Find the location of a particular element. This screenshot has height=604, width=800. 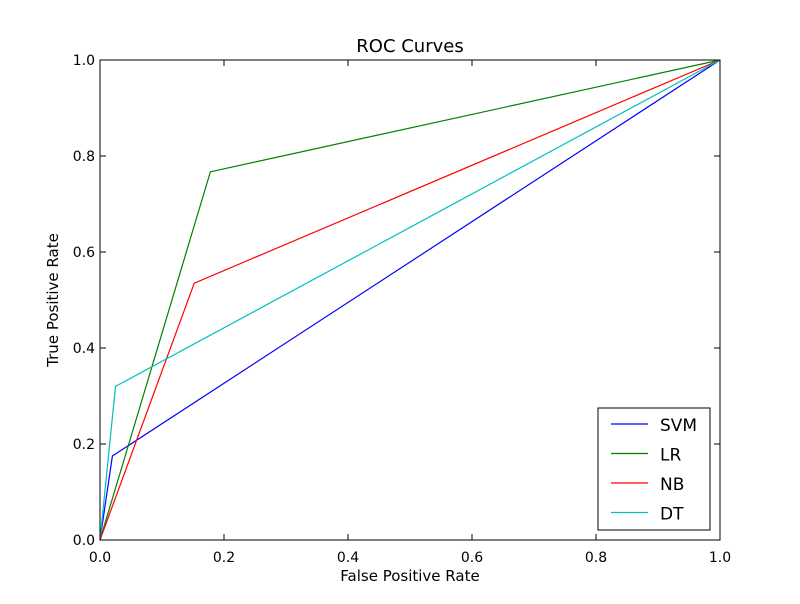

legend-label-svm: SVM is located at coordinates (678, 426).